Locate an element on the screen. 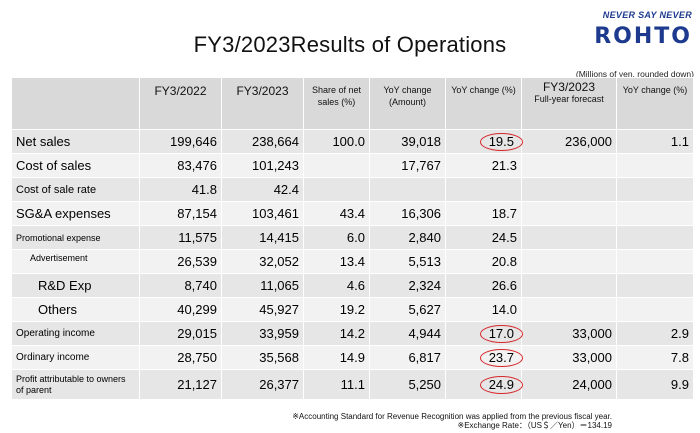  cell-yoy-pct is located at coordinates (483, 189).